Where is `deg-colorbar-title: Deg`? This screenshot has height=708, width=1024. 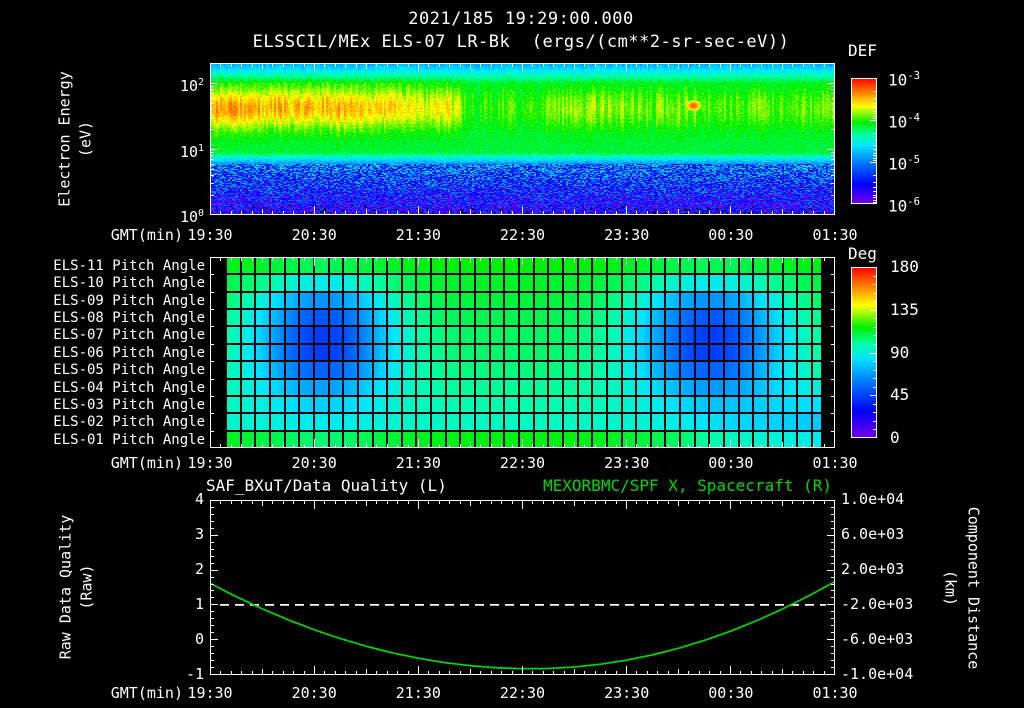
deg-colorbar-title: Deg is located at coordinates (862, 253).